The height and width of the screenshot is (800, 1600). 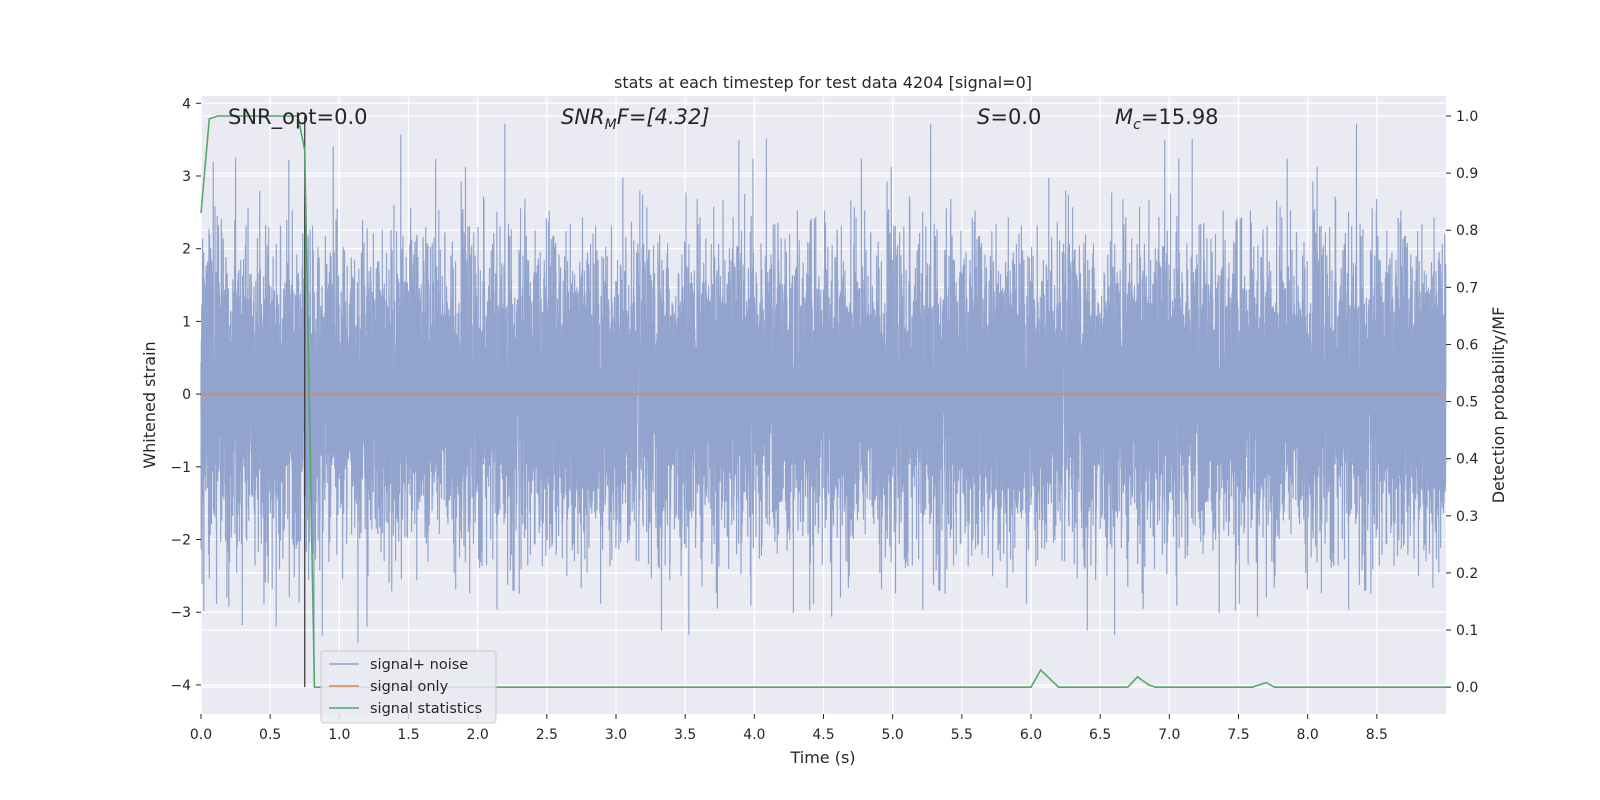 What do you see at coordinates (180, 686) in the screenshot?
I see `y-left-tick-label: −4` at bounding box center [180, 686].